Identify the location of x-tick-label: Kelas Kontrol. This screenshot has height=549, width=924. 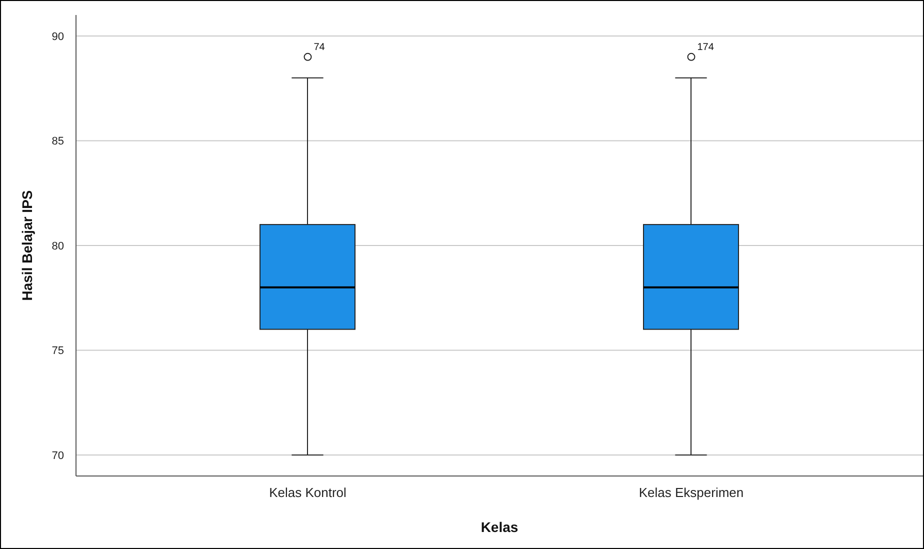
(308, 492).